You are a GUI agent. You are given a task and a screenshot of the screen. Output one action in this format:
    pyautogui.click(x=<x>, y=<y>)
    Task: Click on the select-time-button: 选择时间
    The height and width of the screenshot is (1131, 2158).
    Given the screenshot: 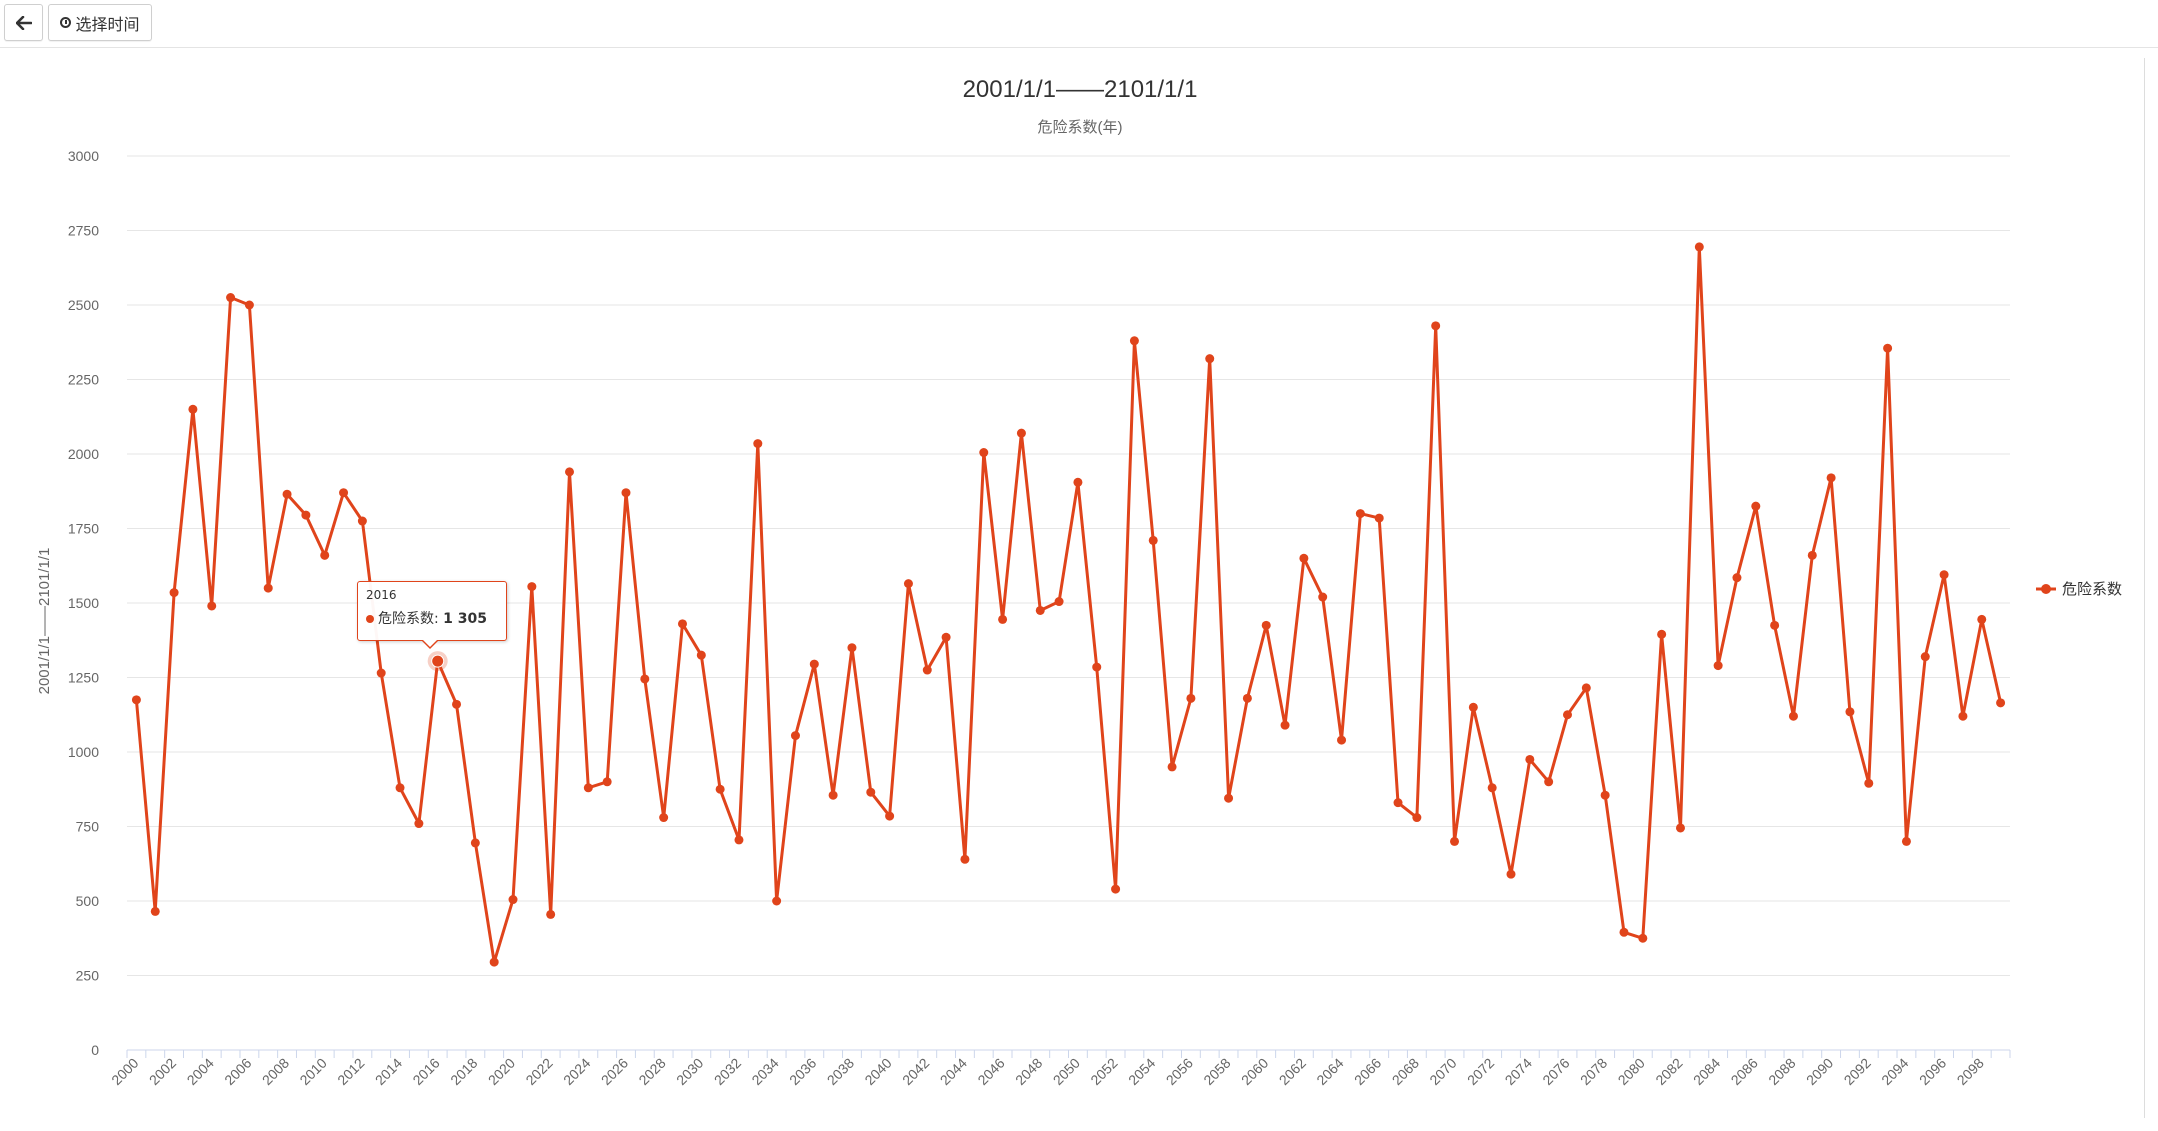 What is the action you would take?
    pyautogui.click(x=100, y=22)
    